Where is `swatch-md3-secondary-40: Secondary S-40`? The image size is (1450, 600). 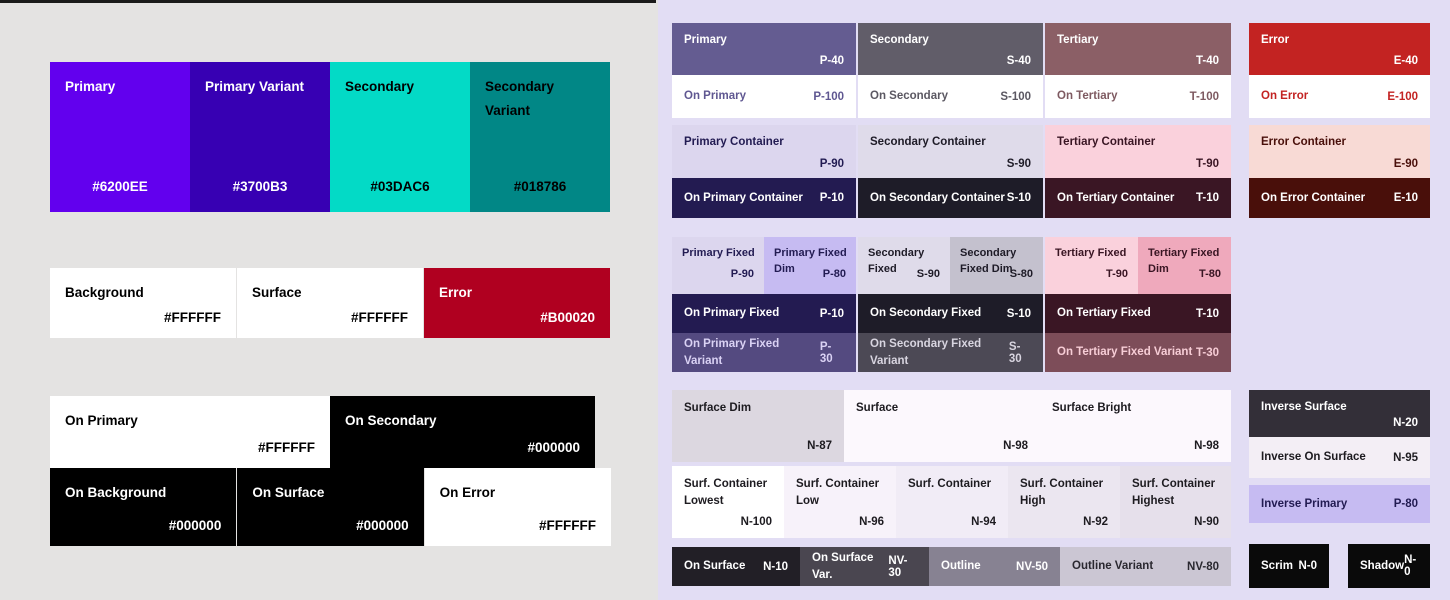
swatch-md3-secondary-40: Secondary S-40 is located at coordinates (950, 49).